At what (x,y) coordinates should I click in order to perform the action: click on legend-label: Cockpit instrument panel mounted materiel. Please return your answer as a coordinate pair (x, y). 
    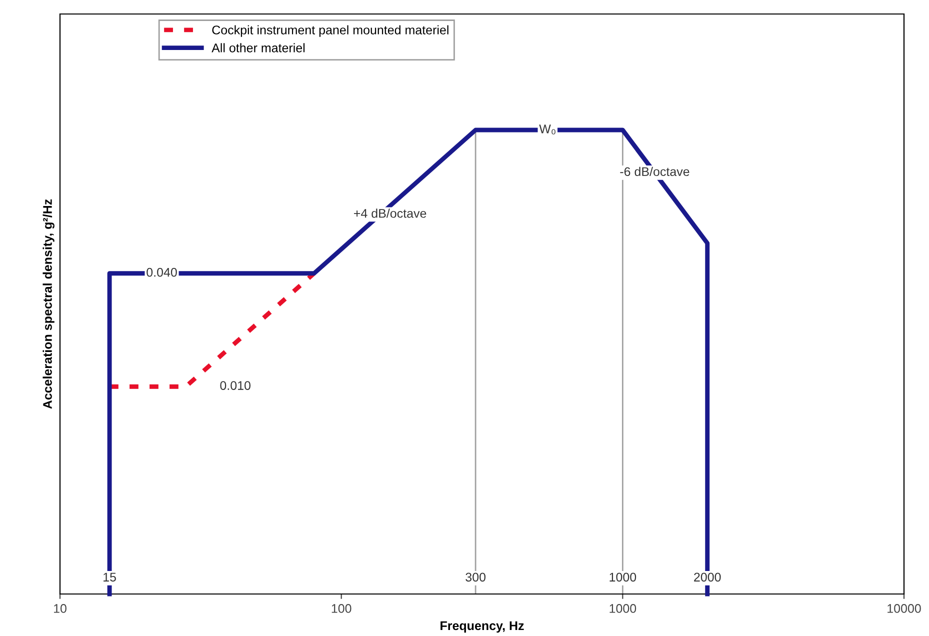
    Looking at the image, I should click on (330, 31).